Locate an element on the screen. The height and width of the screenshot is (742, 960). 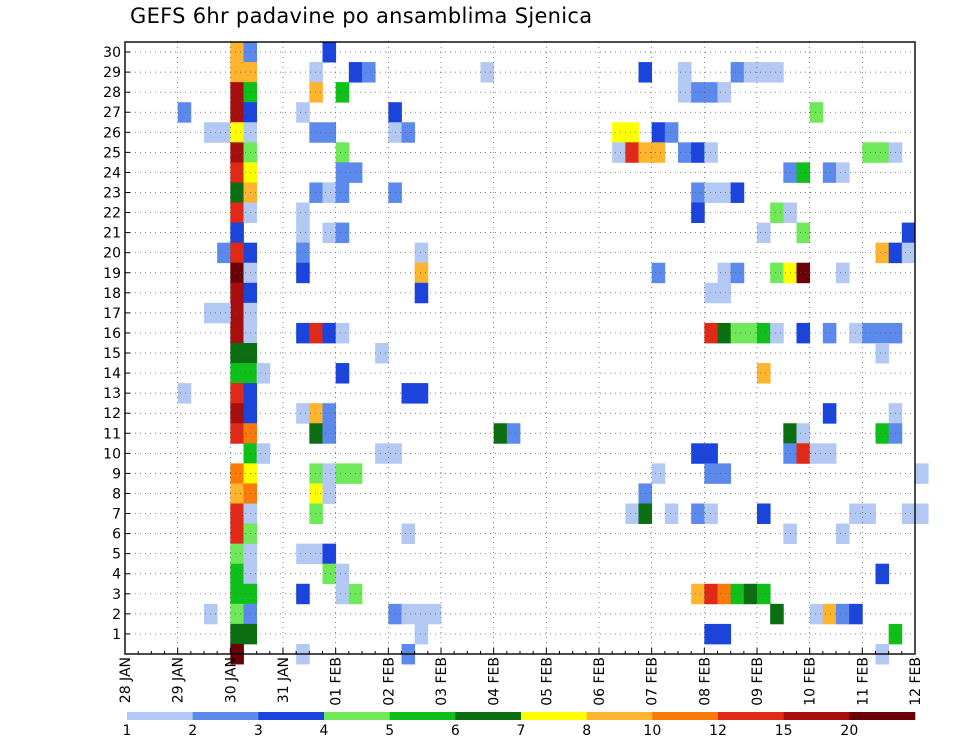
x-tick-label: 12 FEB is located at coordinates (916, 681).